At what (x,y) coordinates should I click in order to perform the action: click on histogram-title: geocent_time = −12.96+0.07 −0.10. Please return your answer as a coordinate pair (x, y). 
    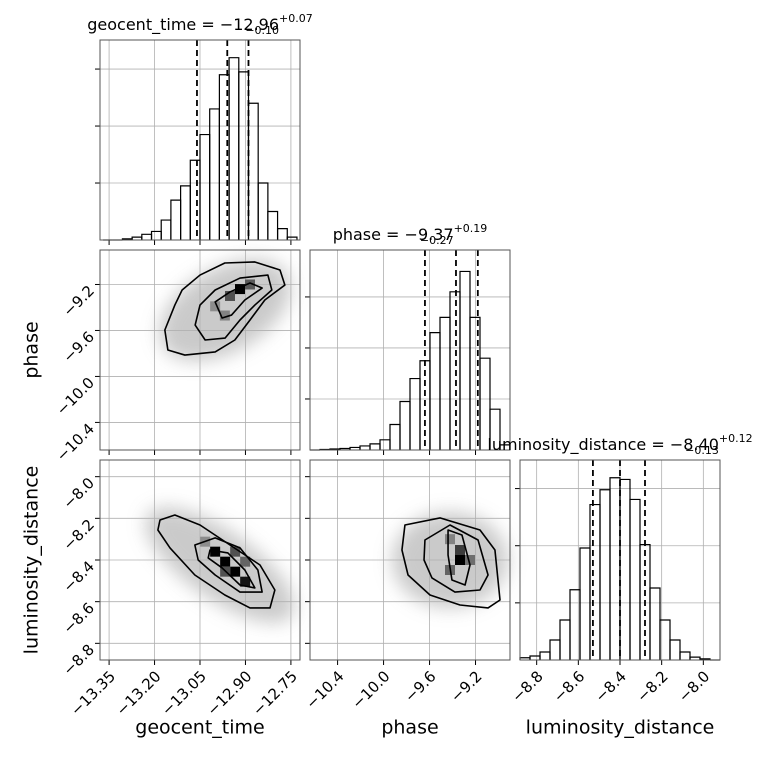
    Looking at the image, I should click on (200, 24).